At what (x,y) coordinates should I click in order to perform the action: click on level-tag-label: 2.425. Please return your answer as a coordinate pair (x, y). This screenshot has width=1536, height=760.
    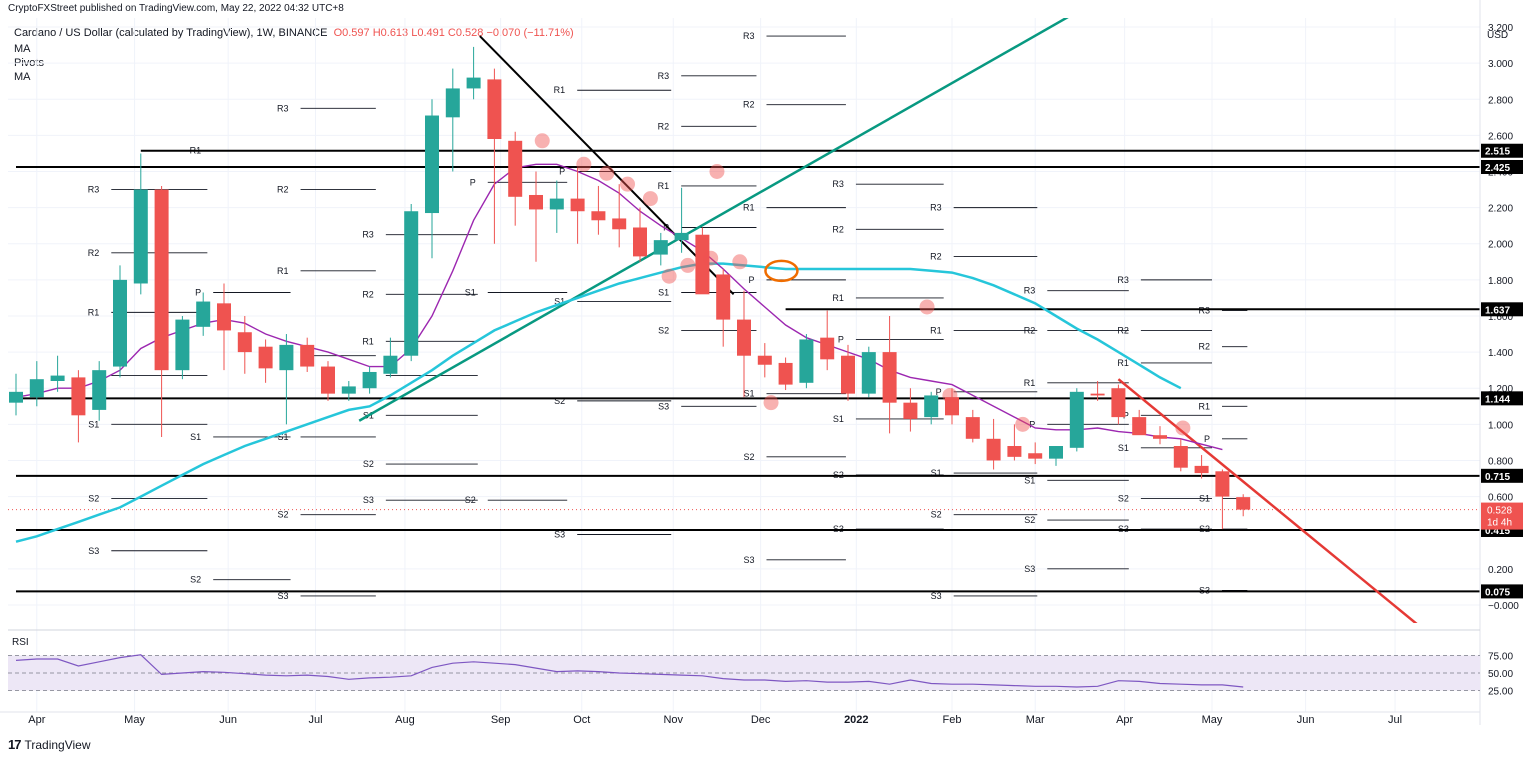
    Looking at the image, I should click on (1497, 168).